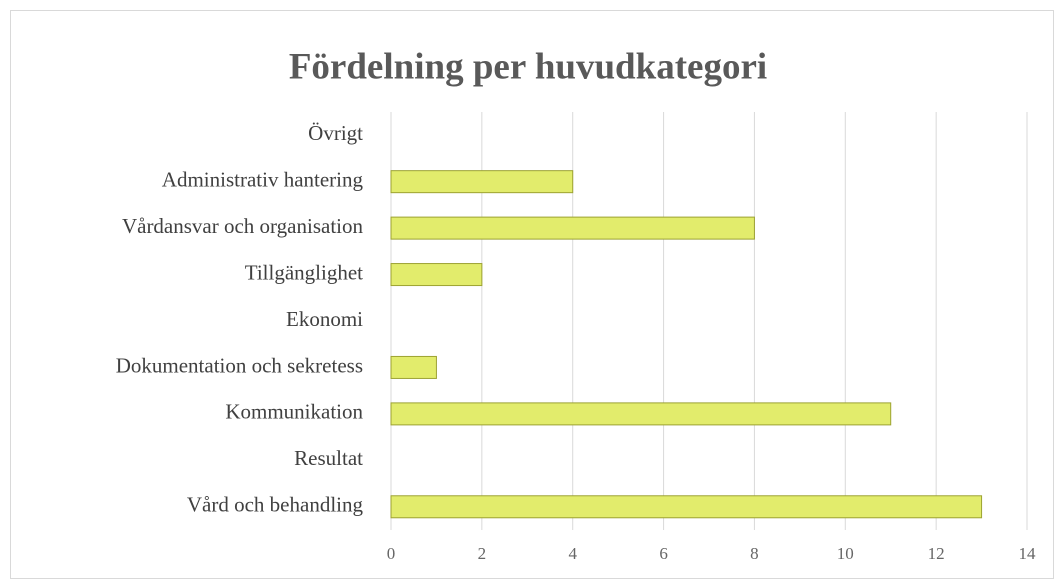 The height and width of the screenshot is (579, 1054). I want to click on y-tick-label: Tillgänglighet, so click(304, 272).